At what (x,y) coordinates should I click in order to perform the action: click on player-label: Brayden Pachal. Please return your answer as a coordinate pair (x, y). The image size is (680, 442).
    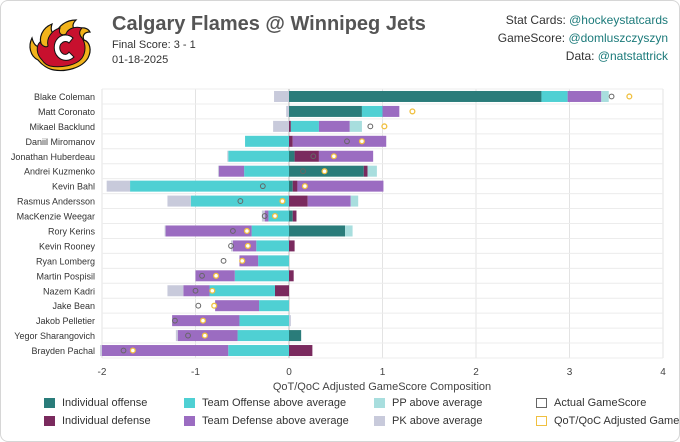
    Looking at the image, I should click on (63, 351).